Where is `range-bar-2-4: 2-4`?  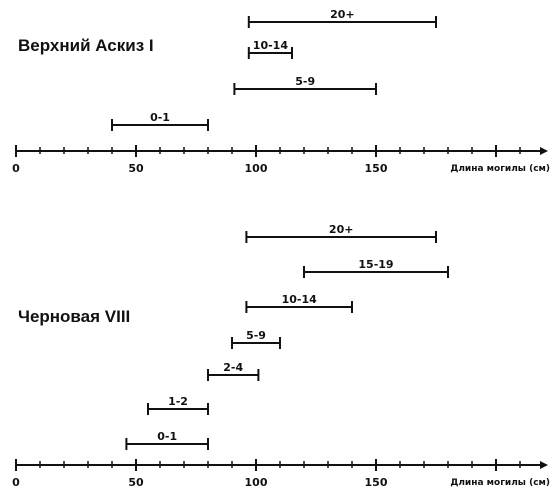
range-bar-2-4: 2-4 is located at coordinates (233, 371).